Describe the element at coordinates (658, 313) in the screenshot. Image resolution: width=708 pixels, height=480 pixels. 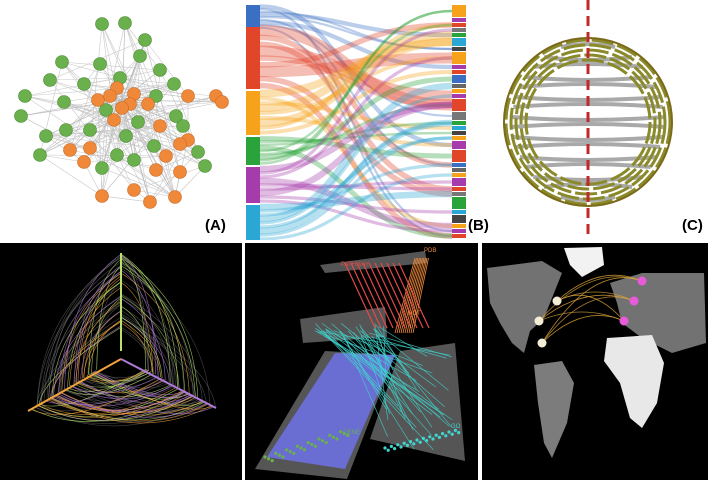
I see `continent-eurasia` at that location.